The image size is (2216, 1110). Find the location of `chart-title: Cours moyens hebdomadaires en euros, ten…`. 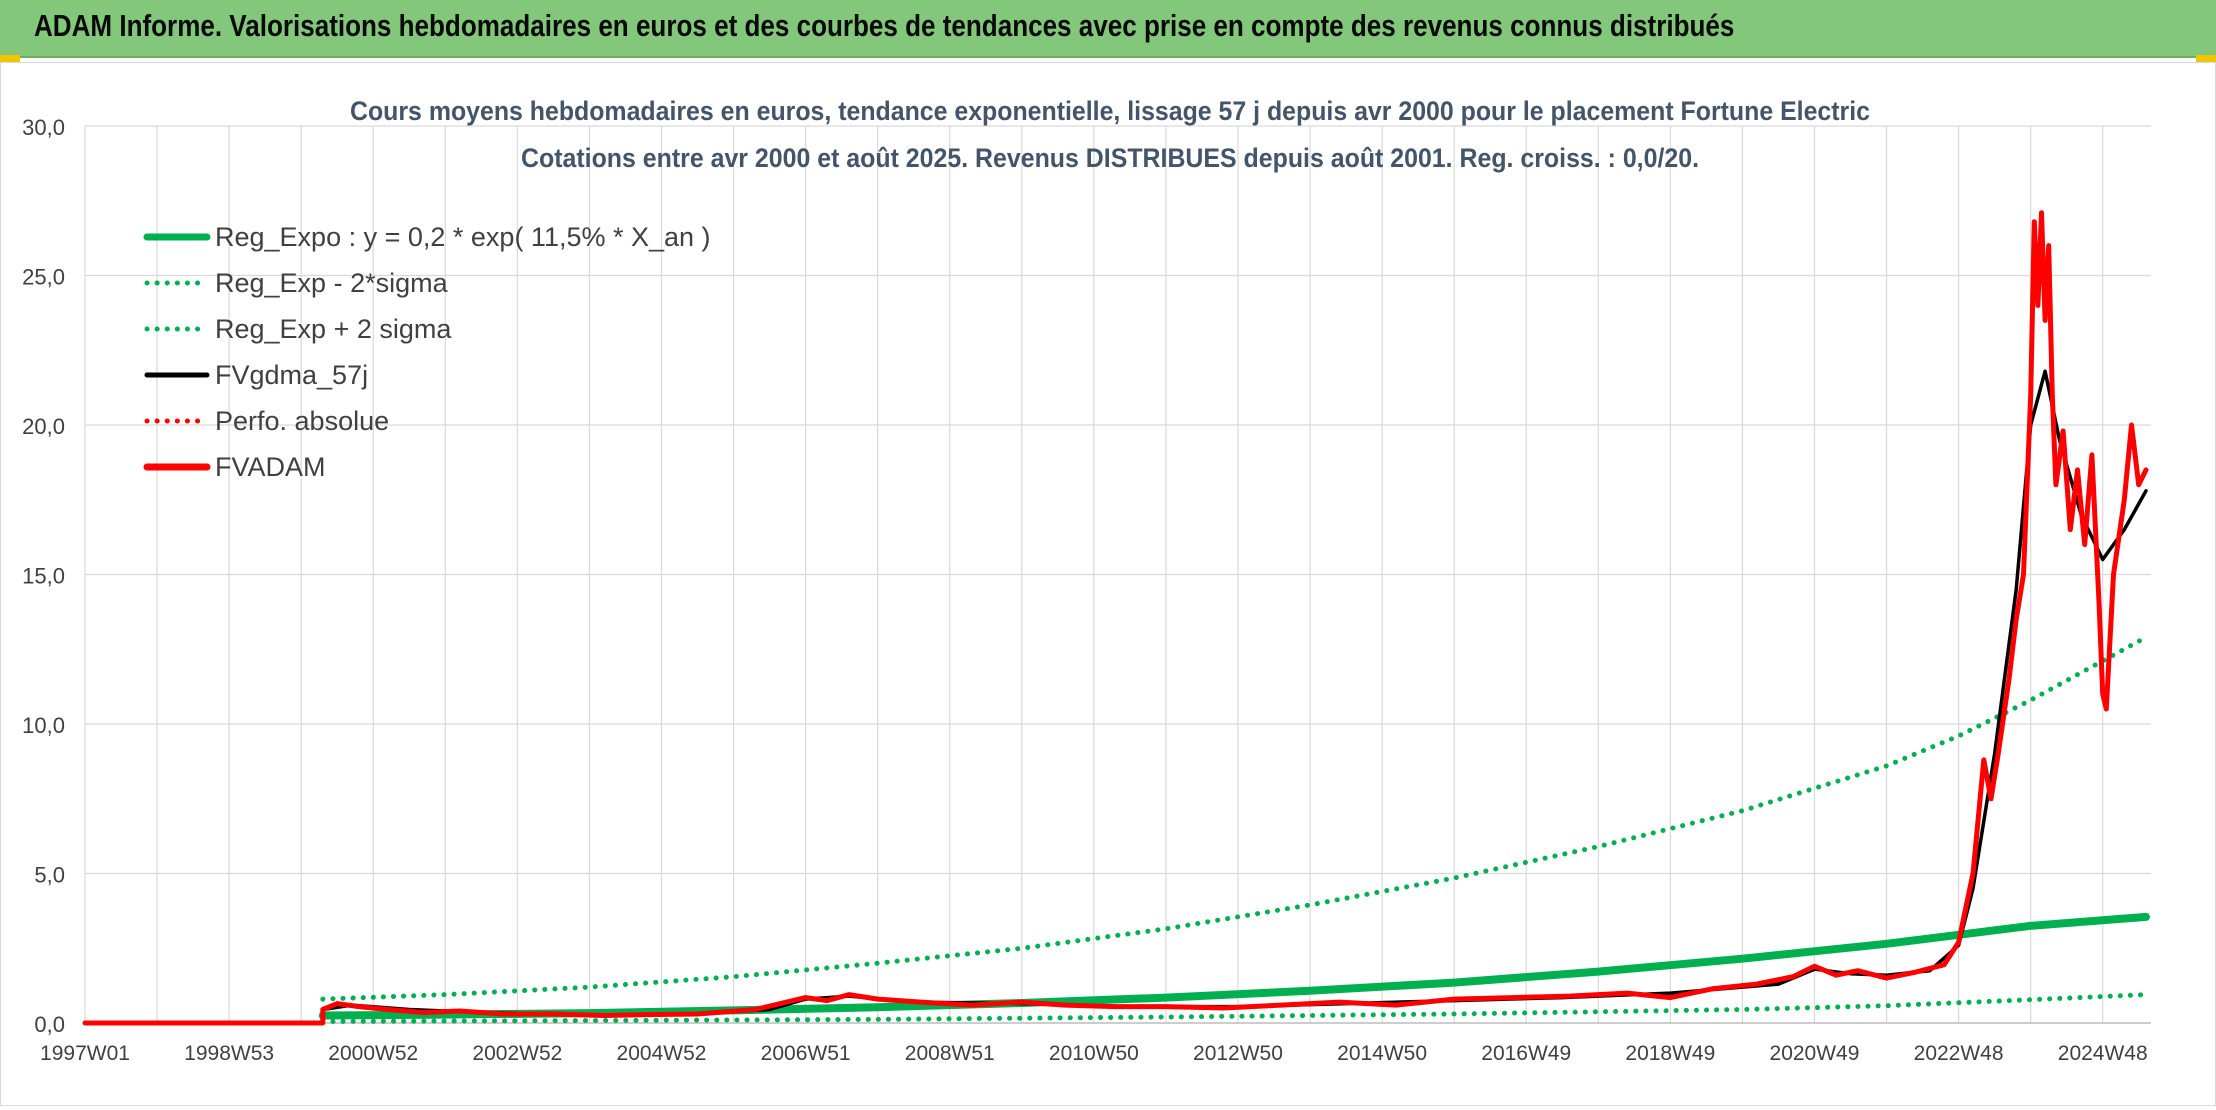

chart-title: Cours moyens hebdomadaires en euros, ten… is located at coordinates (1110, 111).